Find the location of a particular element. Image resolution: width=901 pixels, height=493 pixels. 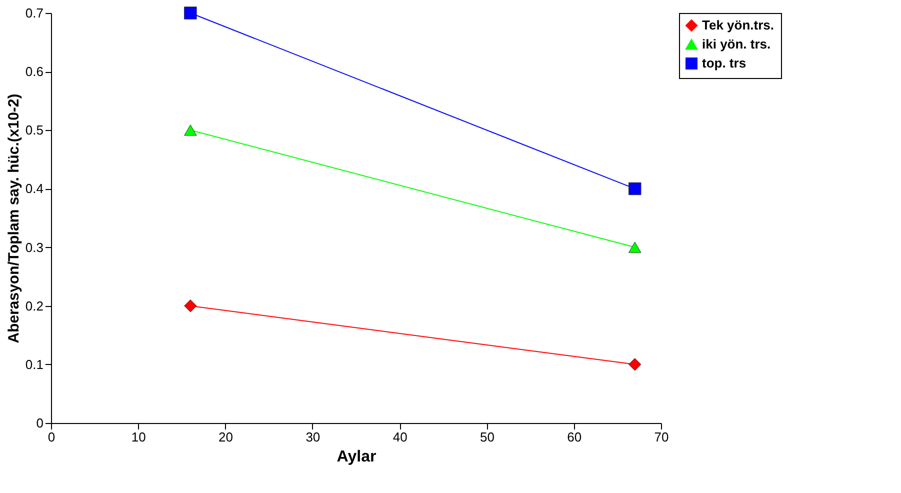

y-tick-label: 0.7 is located at coordinates (34, 13).